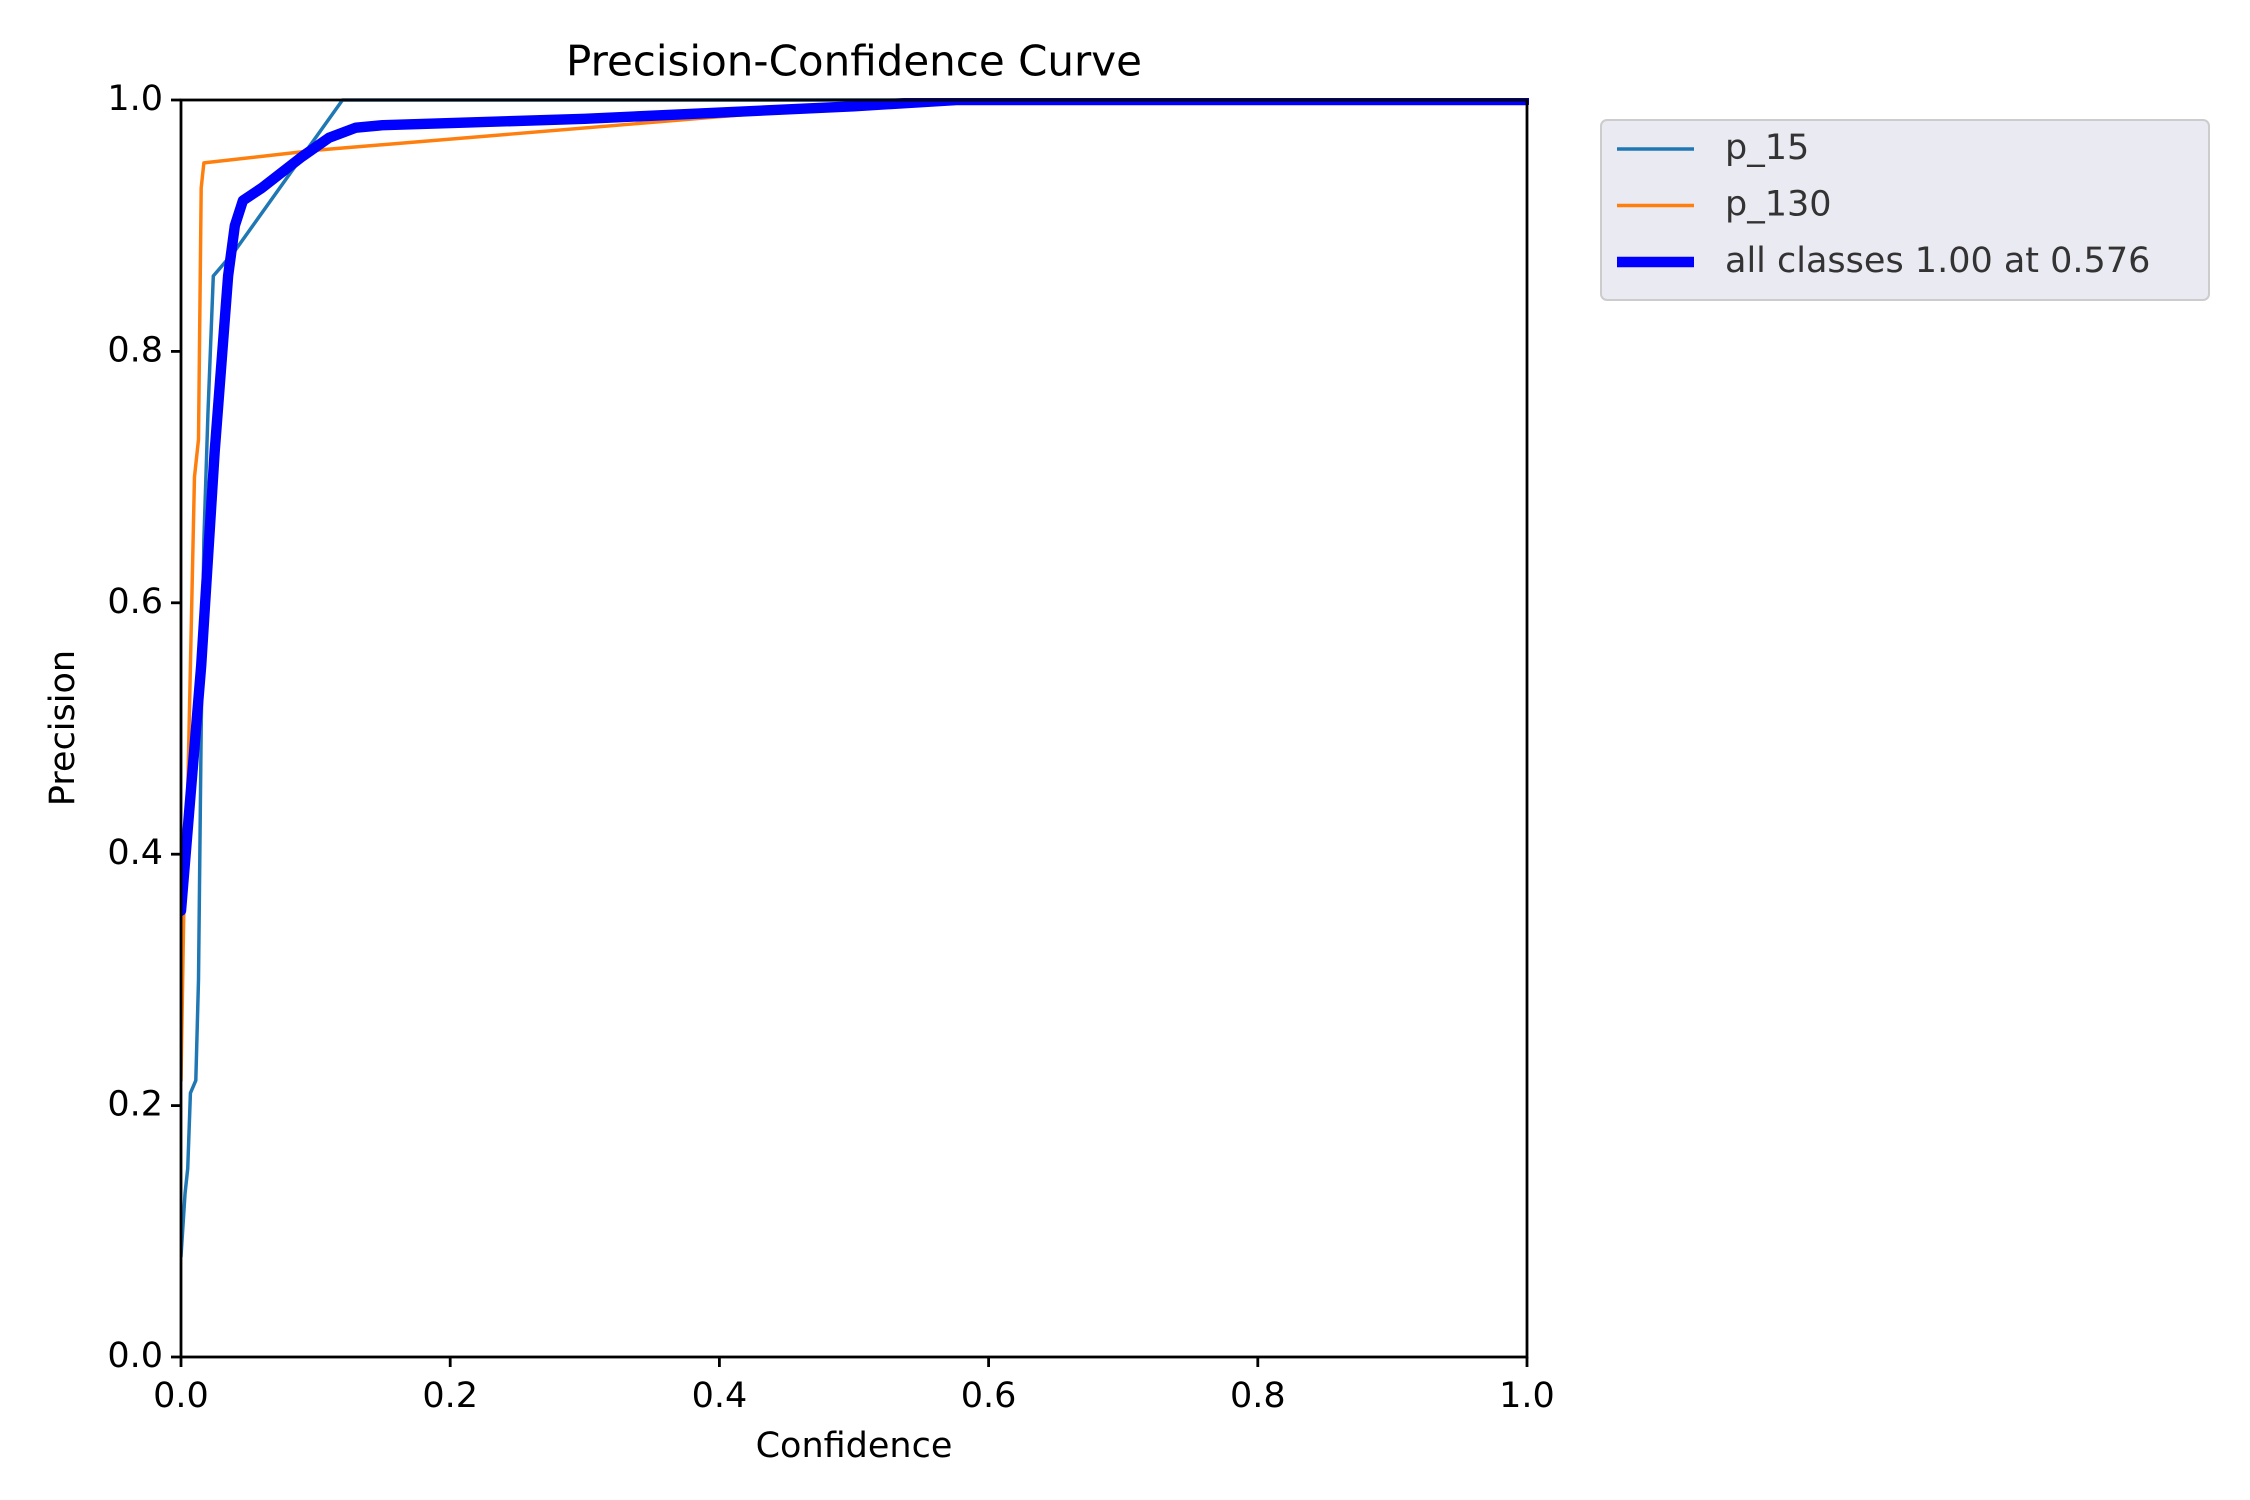  What do you see at coordinates (135, 350) in the screenshot?
I see `y-tick-label: 0.8` at bounding box center [135, 350].